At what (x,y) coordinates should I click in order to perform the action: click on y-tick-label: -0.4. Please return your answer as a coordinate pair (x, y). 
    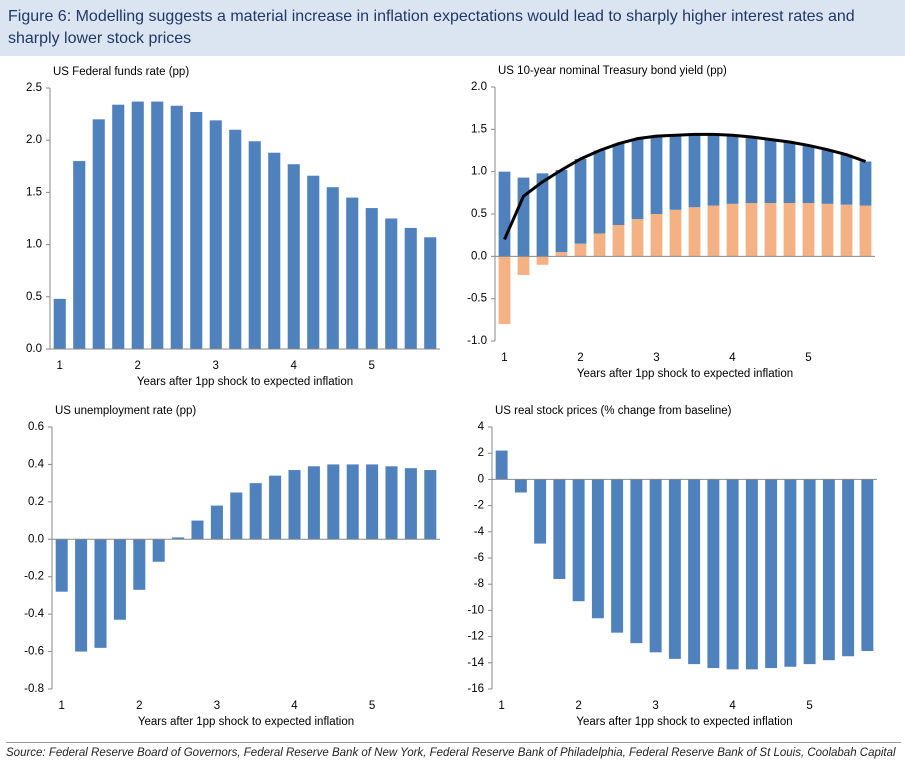
    Looking at the image, I should click on (34, 614).